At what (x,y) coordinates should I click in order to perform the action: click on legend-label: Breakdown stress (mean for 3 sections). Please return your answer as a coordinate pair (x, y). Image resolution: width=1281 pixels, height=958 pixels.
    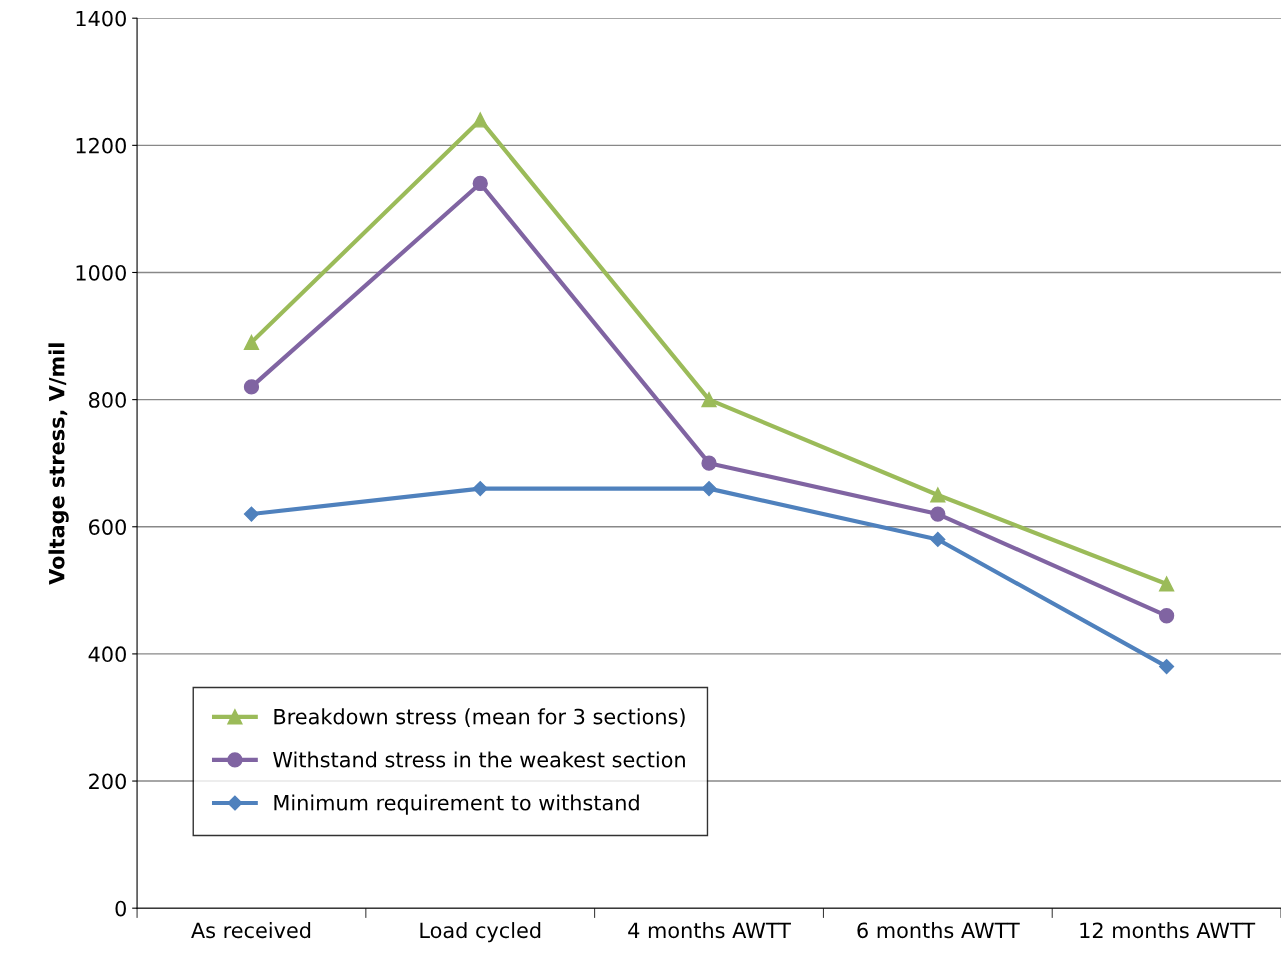
    Looking at the image, I should click on (479, 717).